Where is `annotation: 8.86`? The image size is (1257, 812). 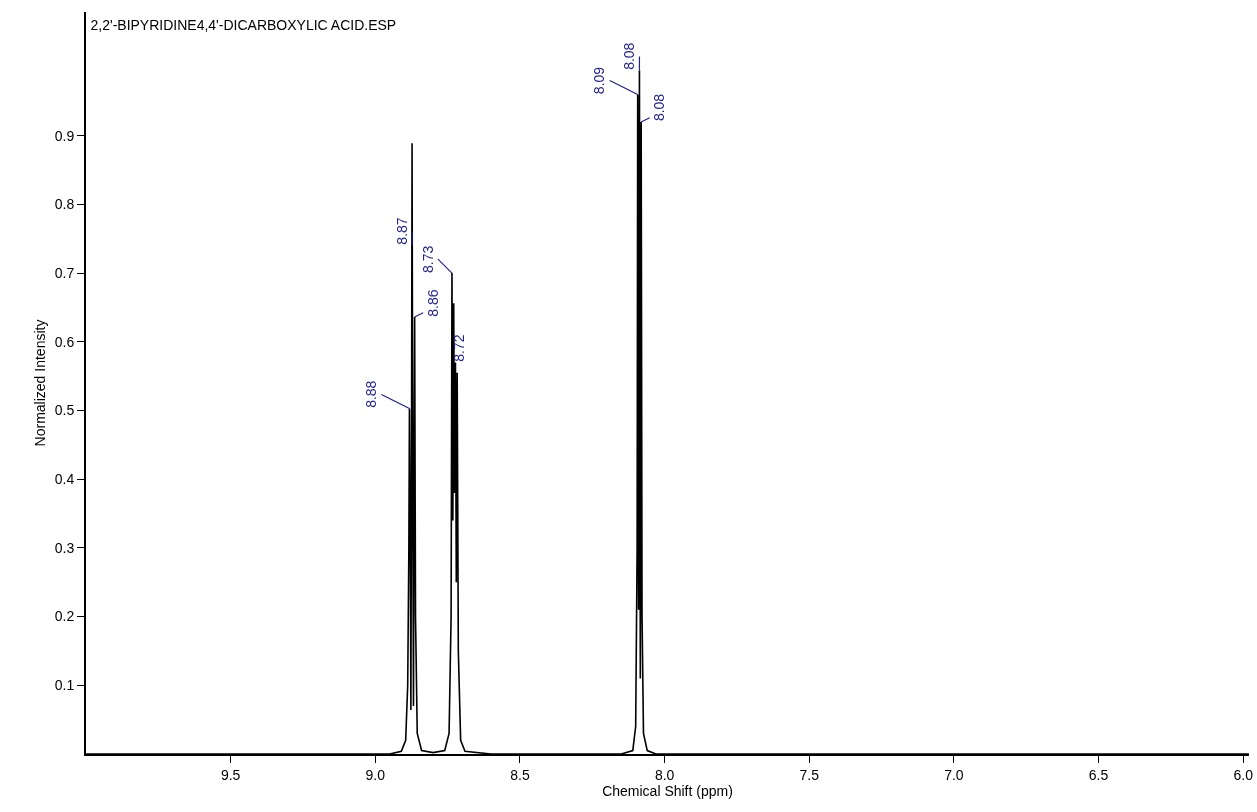 annotation: 8.86 is located at coordinates (432, 303).